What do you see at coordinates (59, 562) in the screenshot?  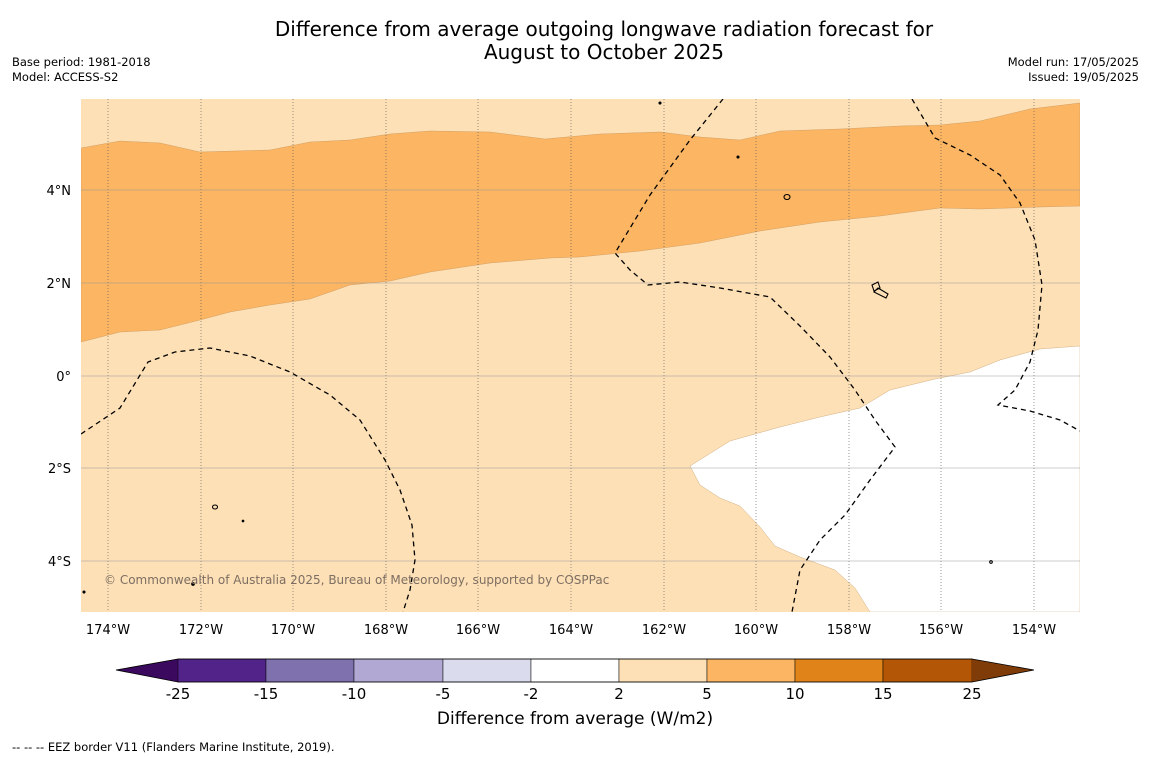 I see `lat-tick-label: 4°S` at bounding box center [59, 562].